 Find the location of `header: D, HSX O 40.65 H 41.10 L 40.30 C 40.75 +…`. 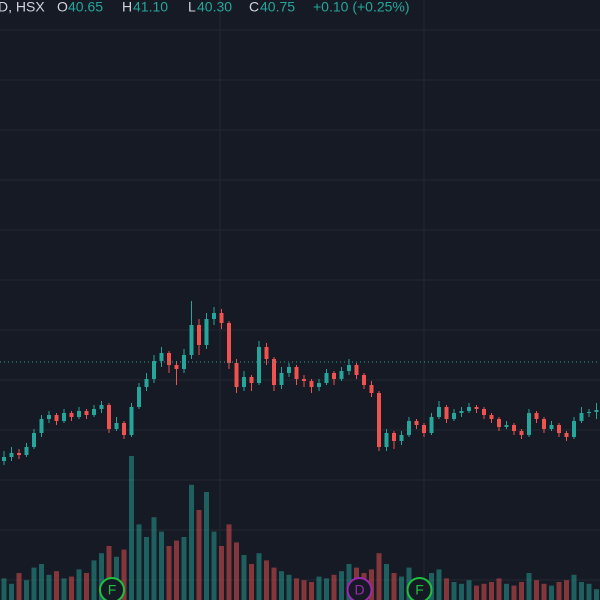

header: D, HSX O 40.65 H 41.10 L 40.30 C 40.75 +… is located at coordinates (205, 7).